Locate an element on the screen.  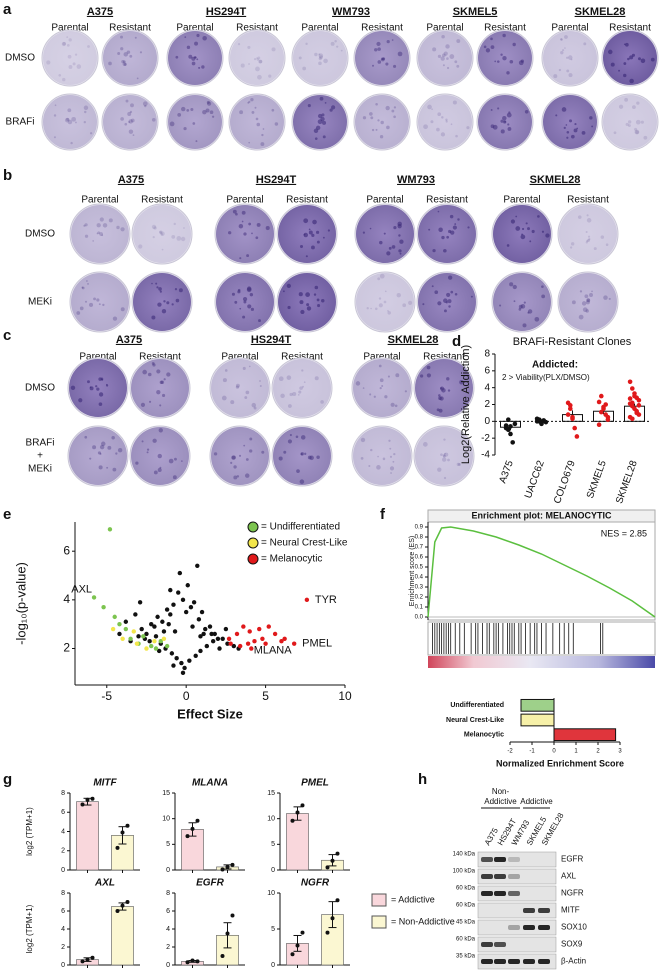
marker-label: 140 kDa is located at coordinates (464, 855).